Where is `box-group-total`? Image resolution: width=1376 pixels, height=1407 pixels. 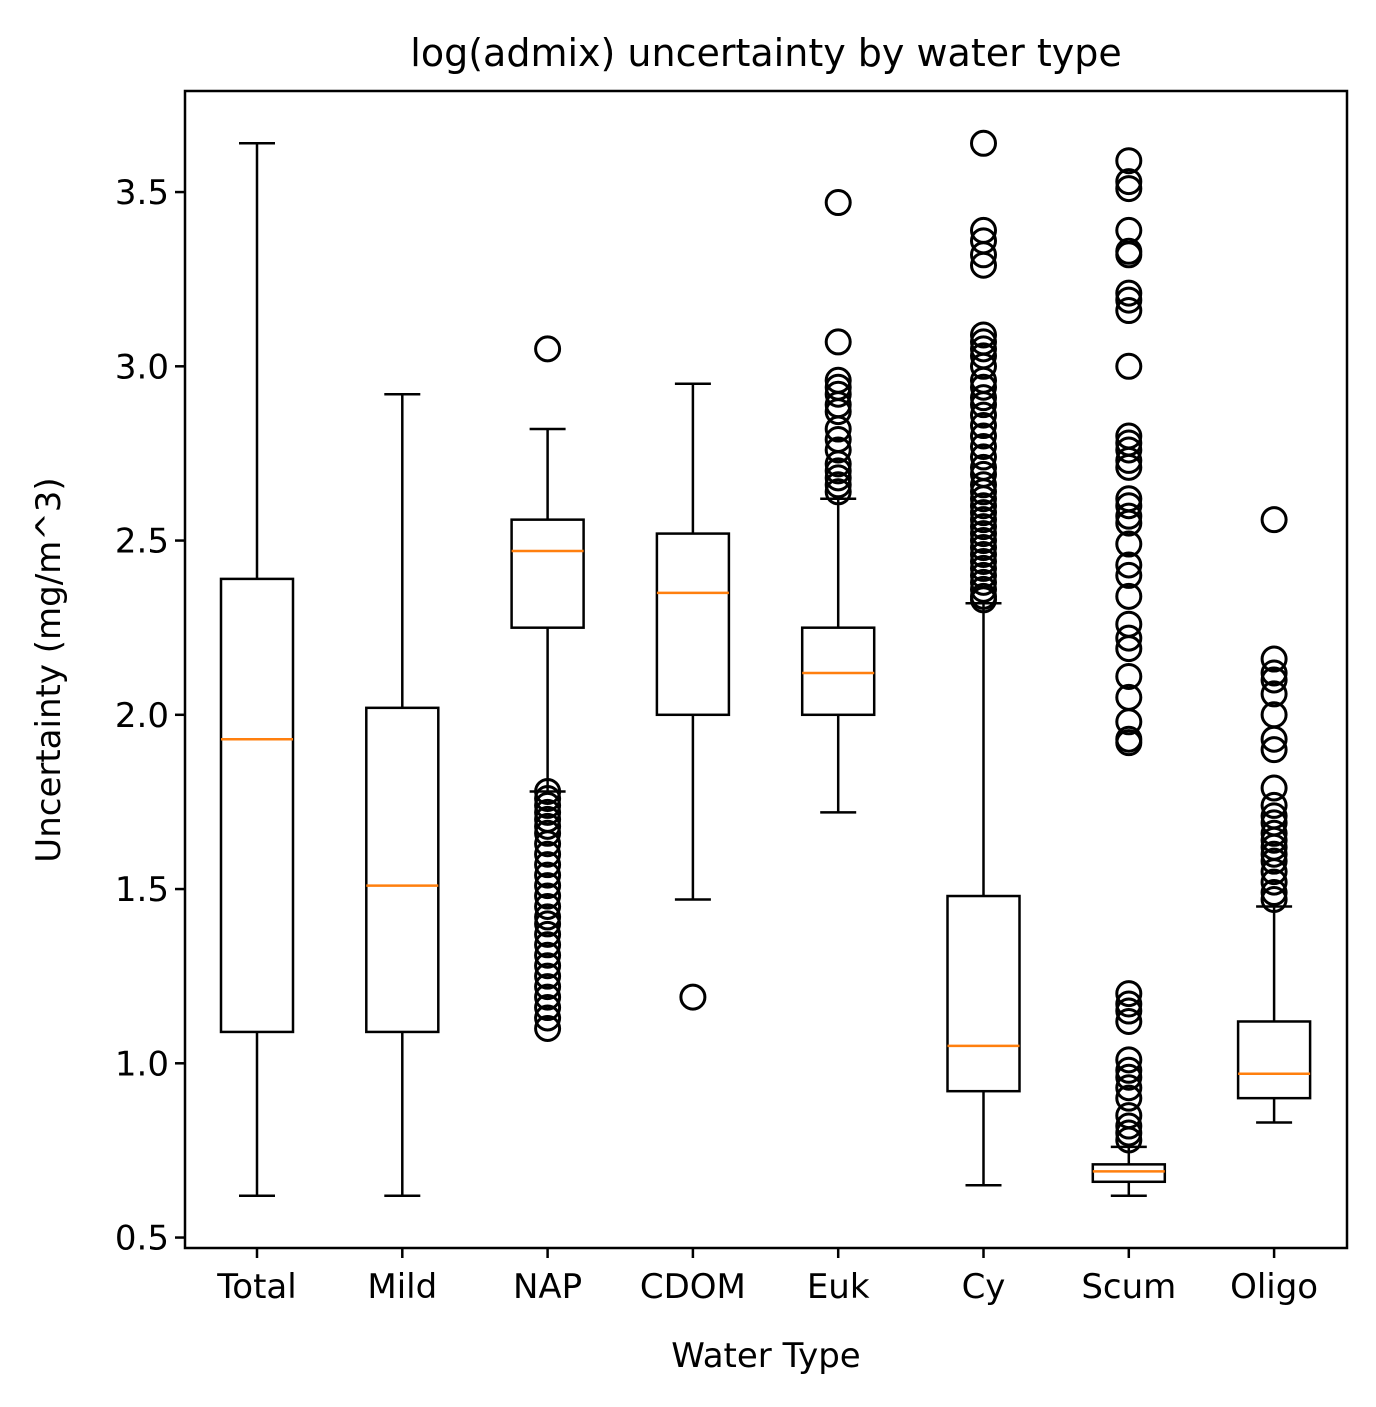 box-group-total is located at coordinates (257, 669).